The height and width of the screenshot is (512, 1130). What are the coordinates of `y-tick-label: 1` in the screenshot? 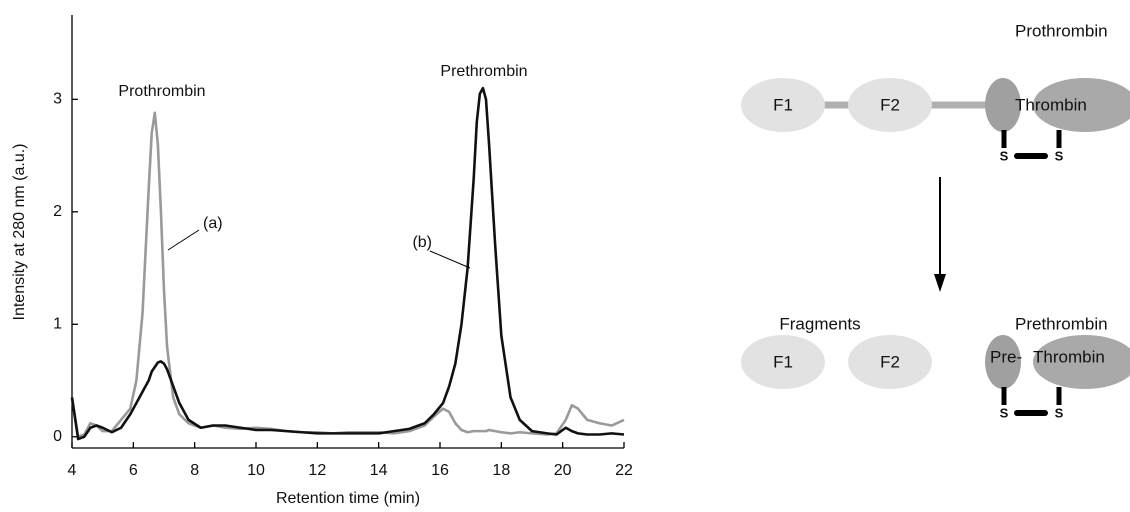 It's located at (57, 324).